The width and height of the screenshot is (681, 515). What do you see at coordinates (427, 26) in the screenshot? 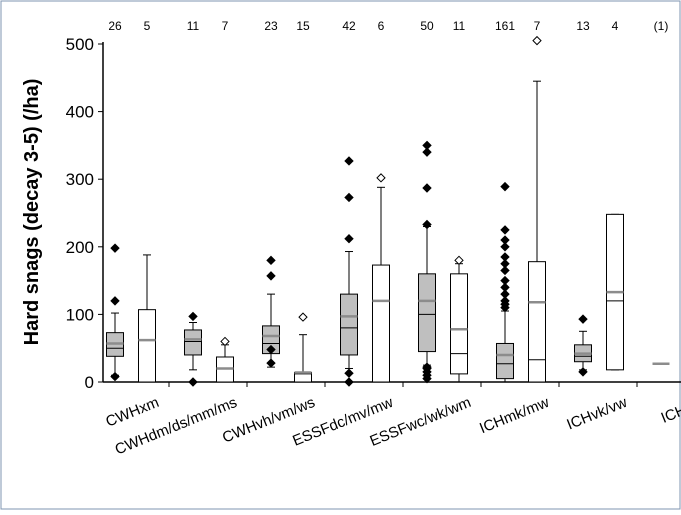
I see `sample-size-label: 50` at bounding box center [427, 26].